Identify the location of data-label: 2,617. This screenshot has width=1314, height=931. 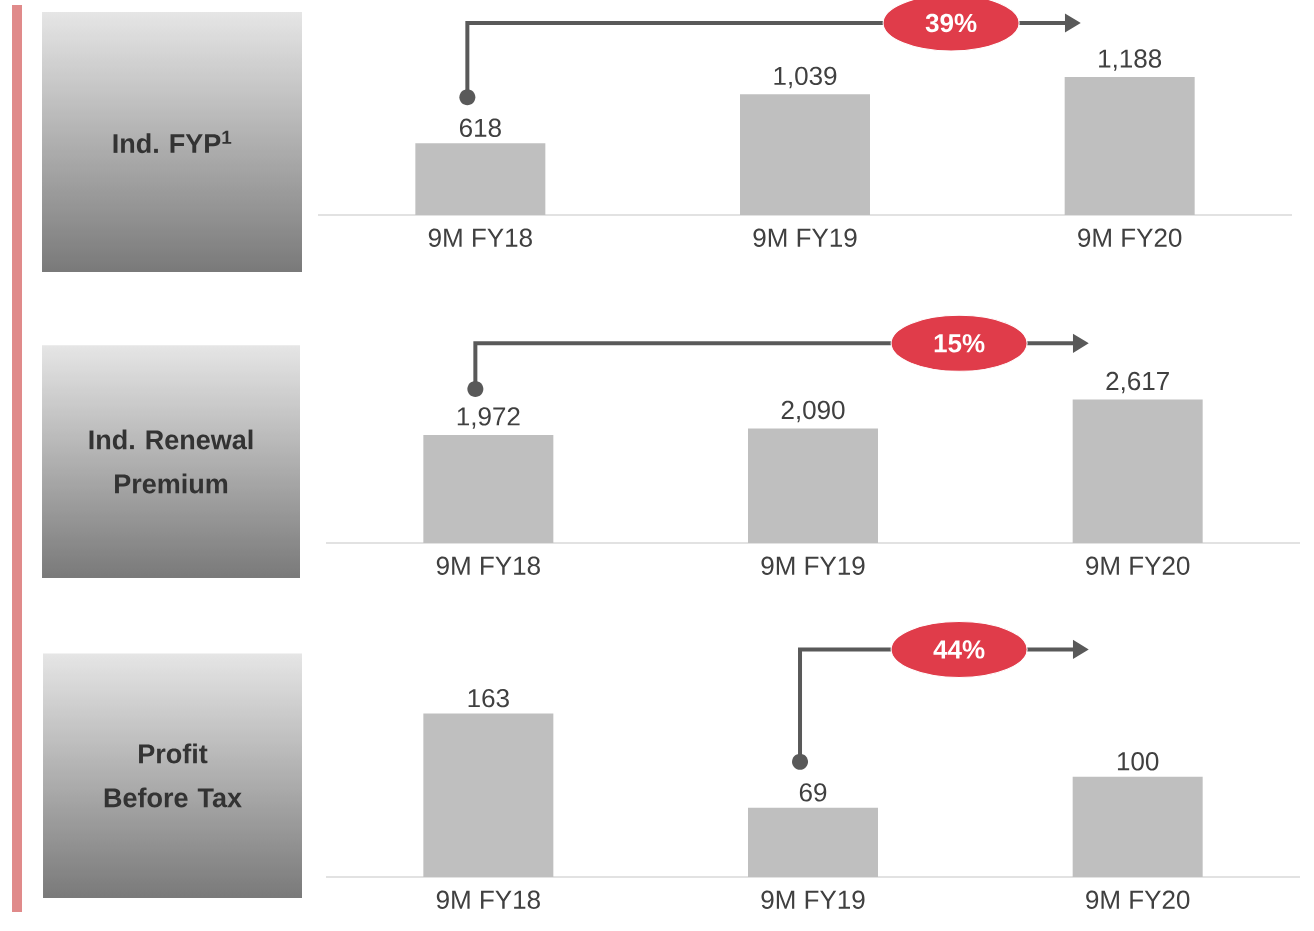
(1137, 382).